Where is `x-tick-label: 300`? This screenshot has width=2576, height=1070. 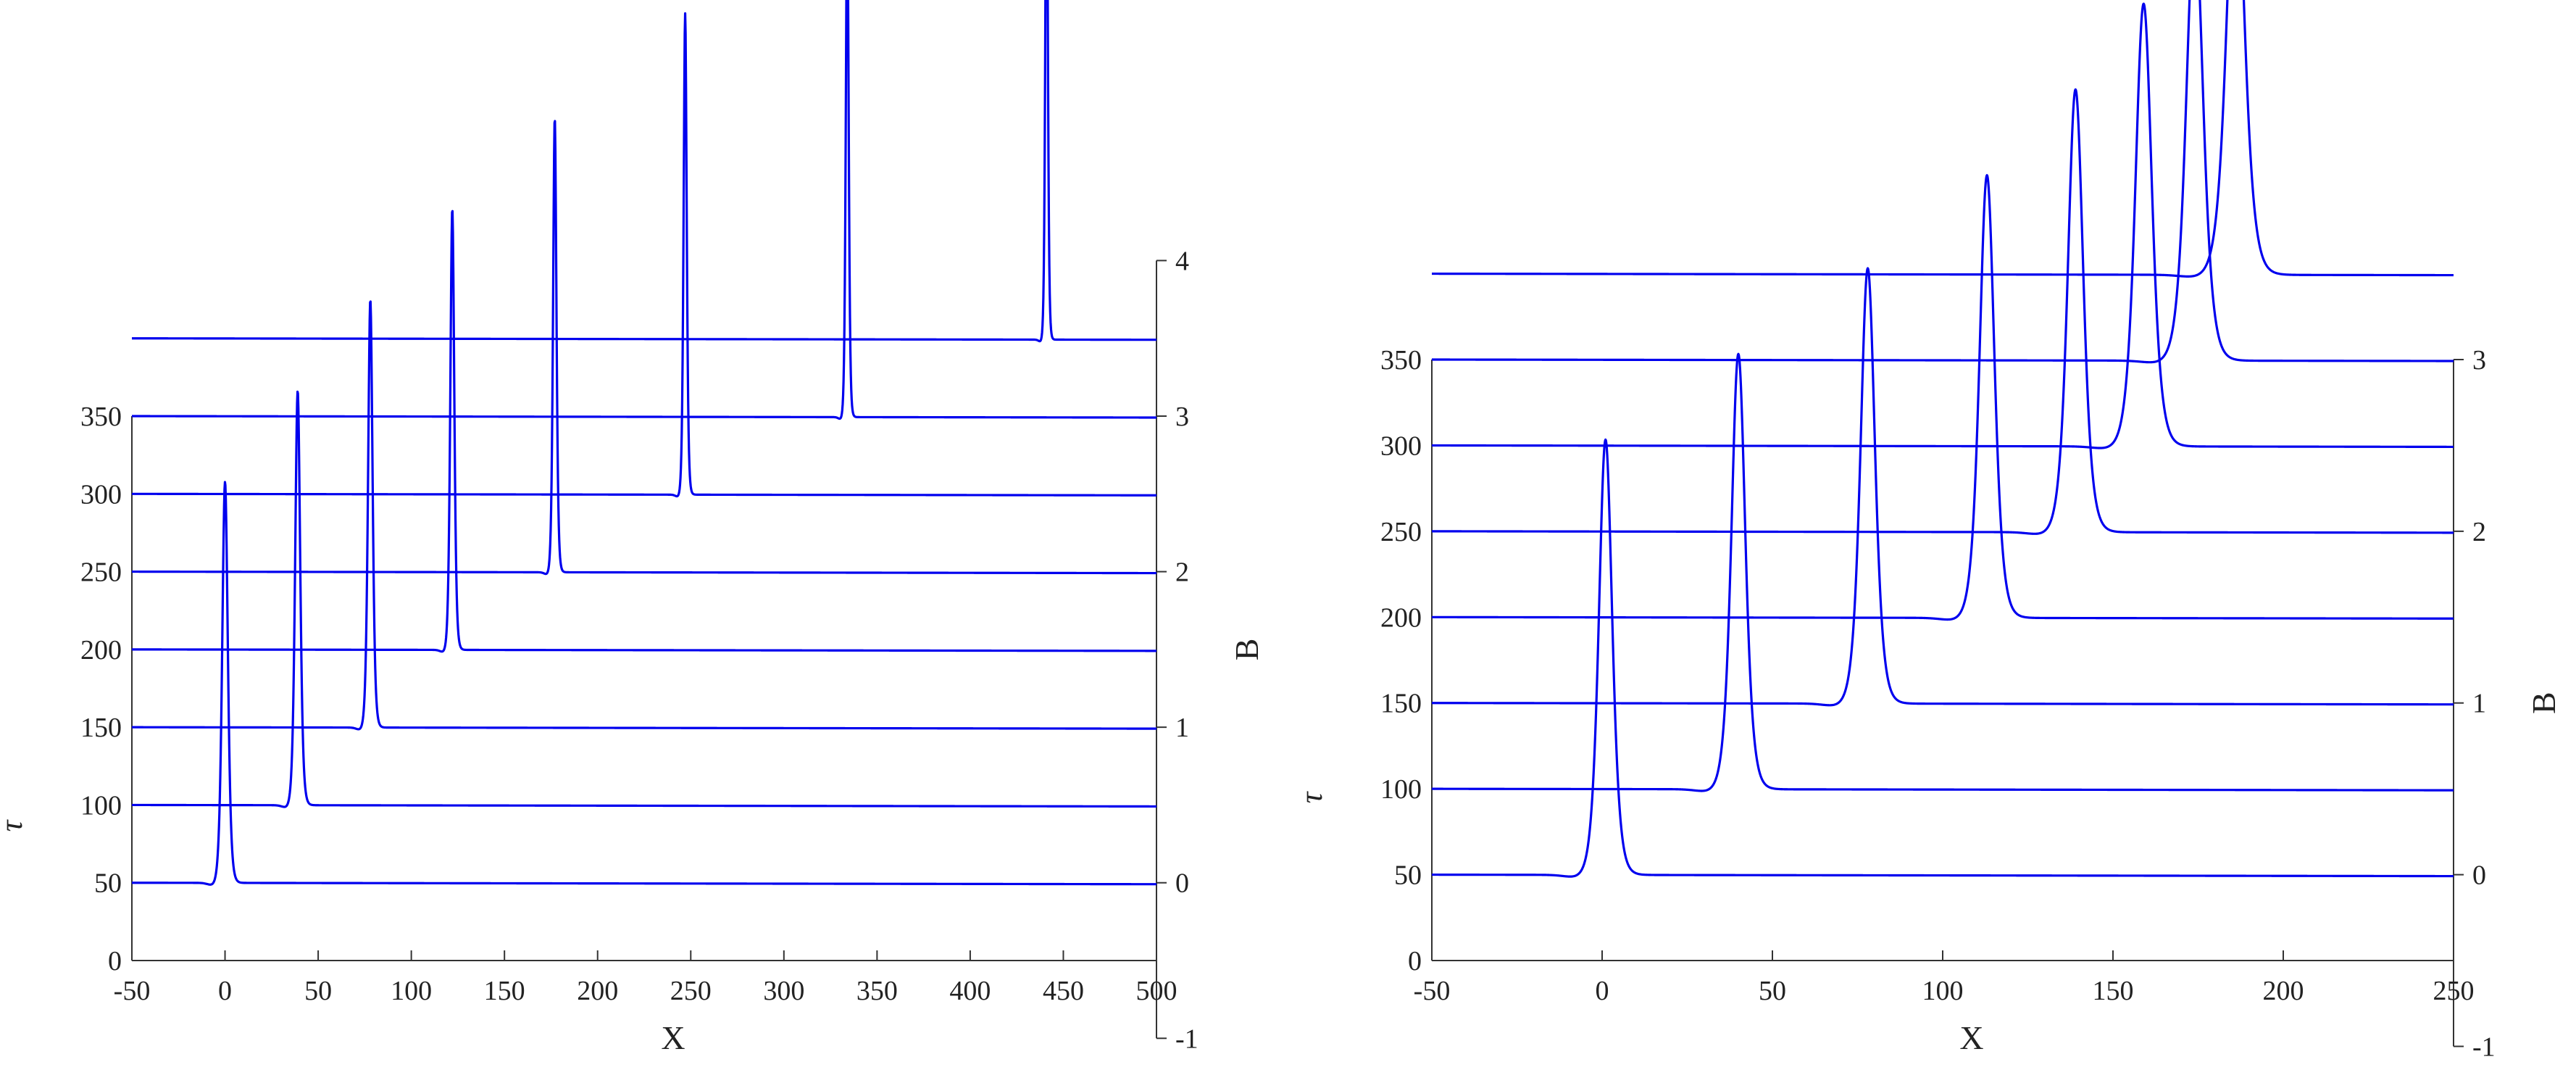 x-tick-label: 300 is located at coordinates (783, 991).